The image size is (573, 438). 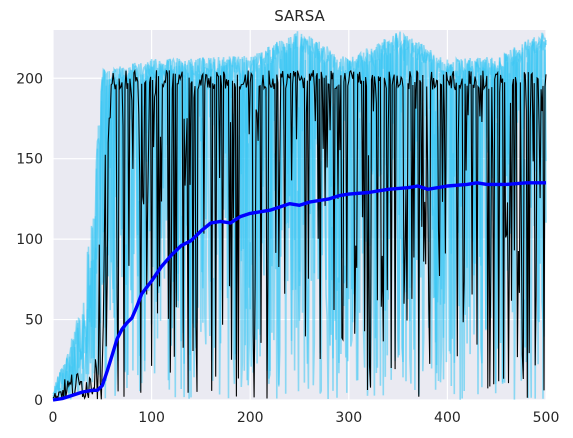 I want to click on y-tick-label: 200, so click(x=29, y=79).